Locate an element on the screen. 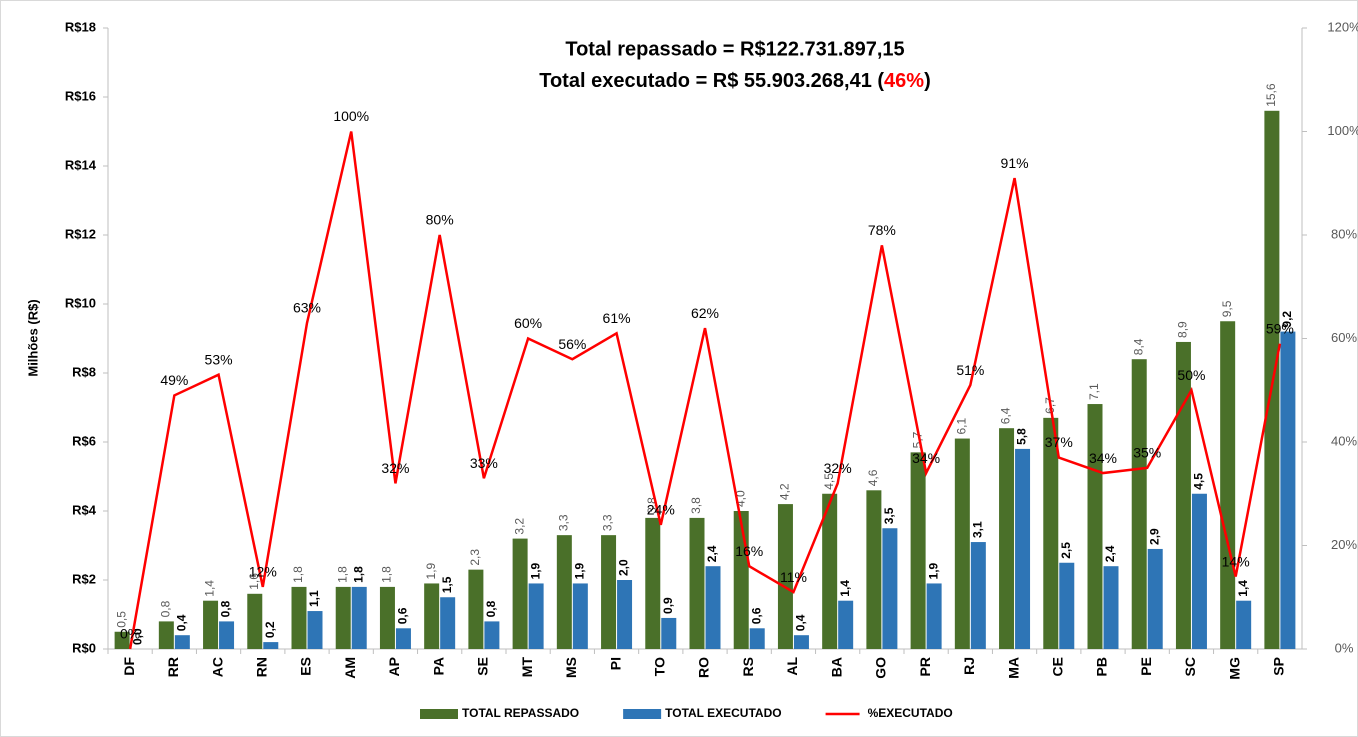 The height and width of the screenshot is (737, 1358). x-tick-label: PE is located at coordinates (1146, 666).